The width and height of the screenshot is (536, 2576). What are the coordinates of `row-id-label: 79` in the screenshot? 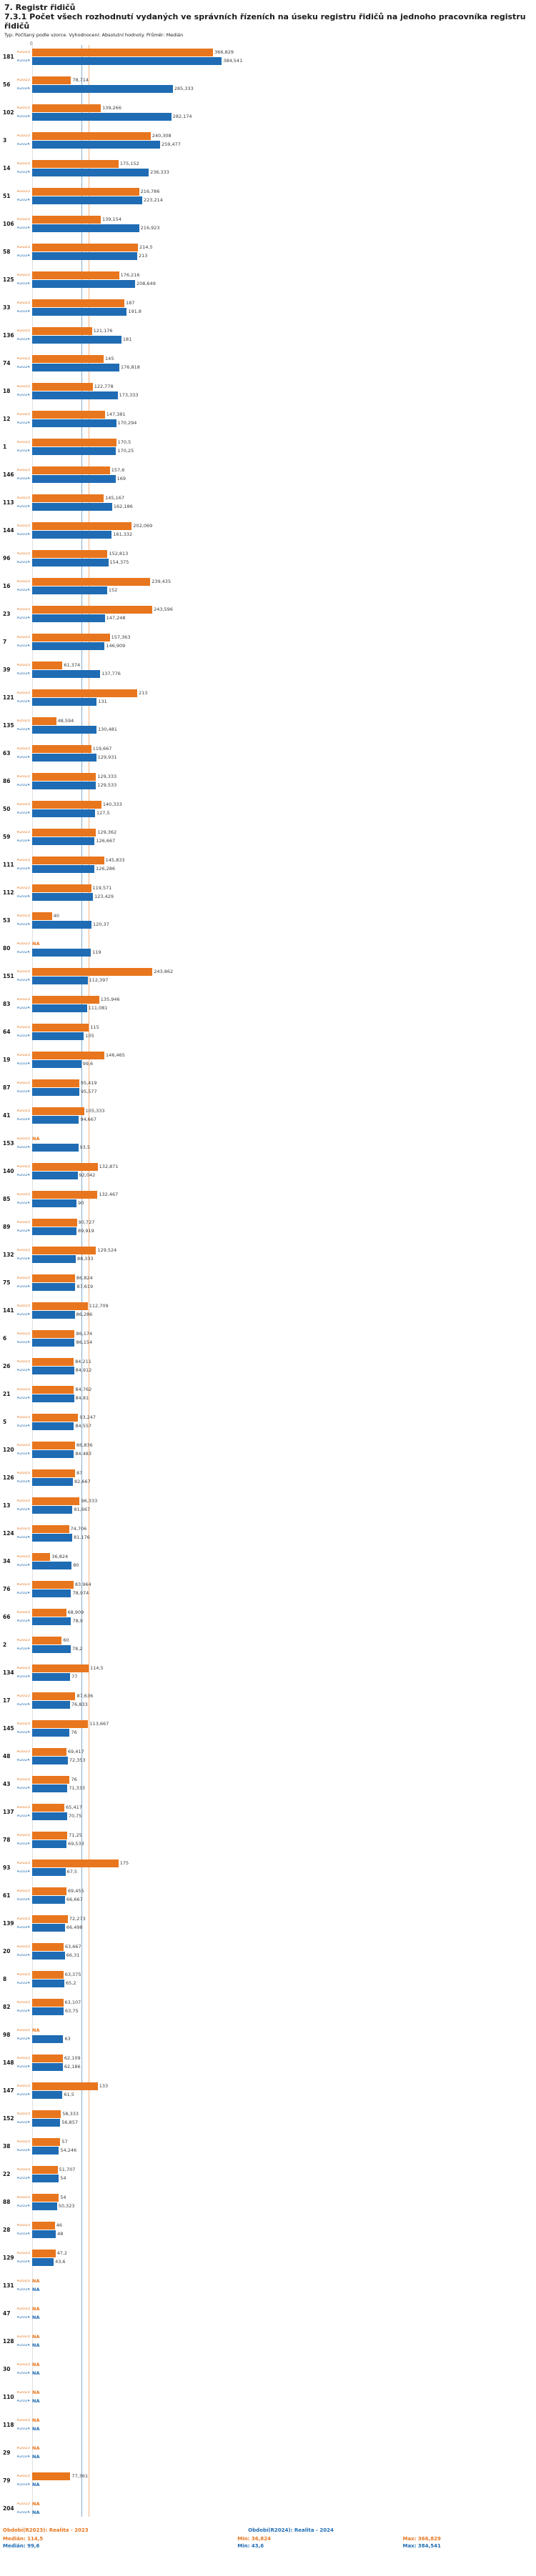 It's located at (7, 2481).